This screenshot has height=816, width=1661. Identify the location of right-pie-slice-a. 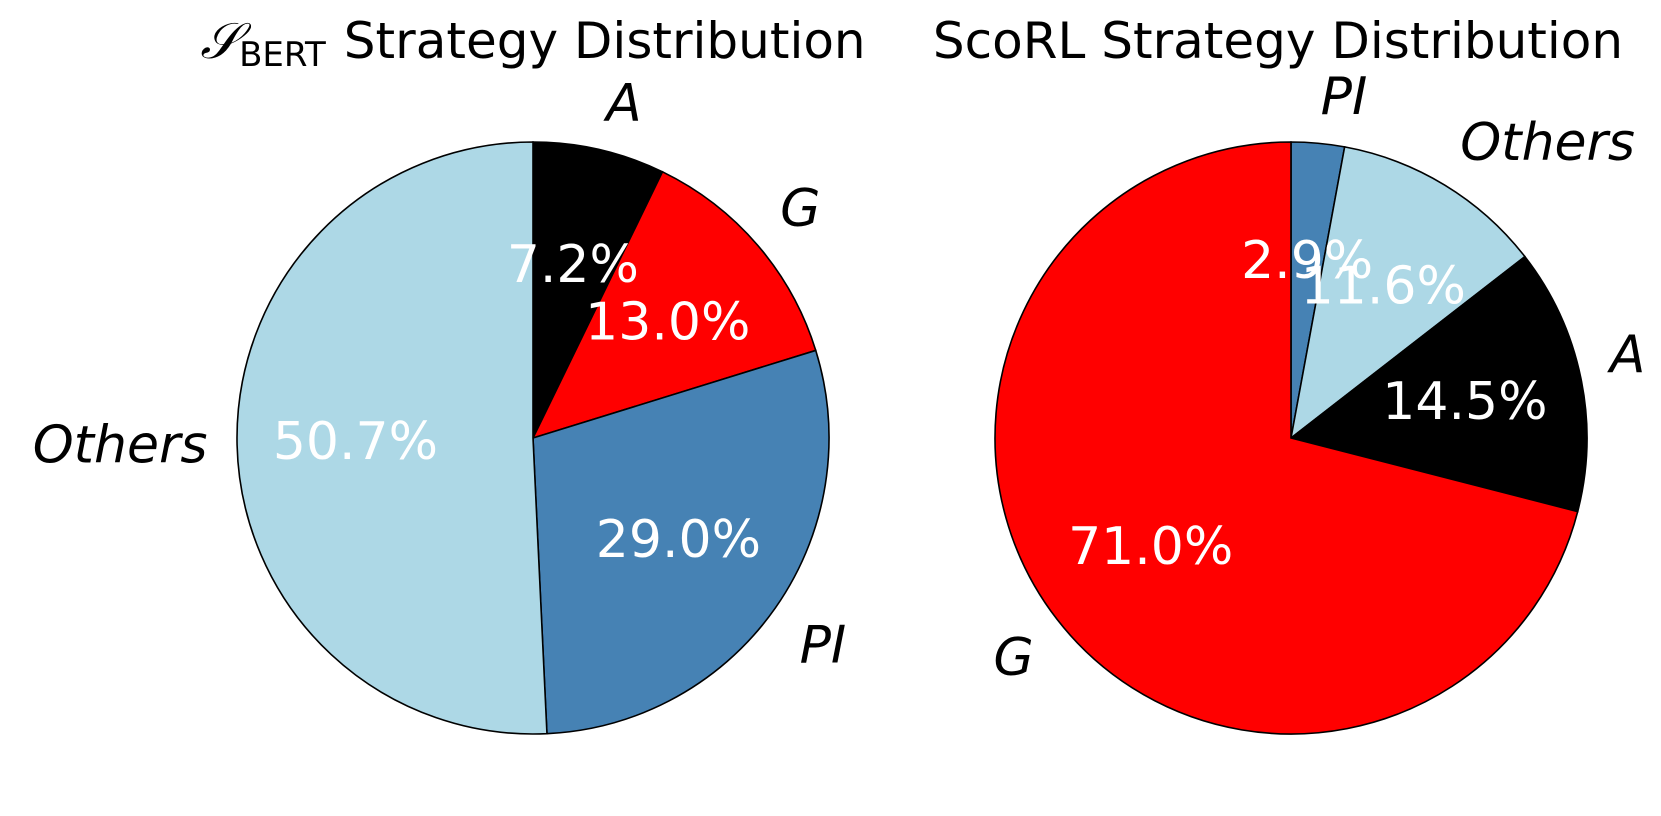
(1438, 384).